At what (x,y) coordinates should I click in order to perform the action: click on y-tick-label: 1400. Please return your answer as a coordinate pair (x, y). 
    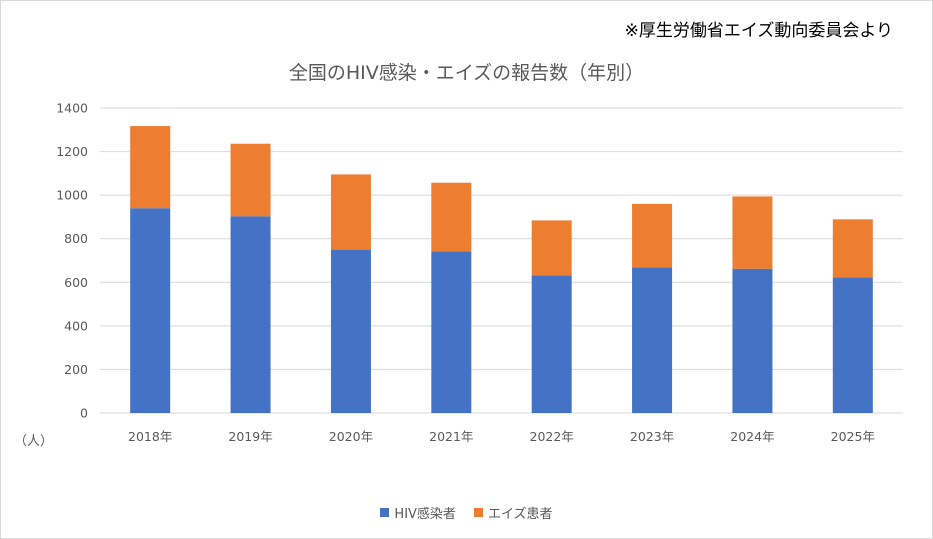
    Looking at the image, I should click on (72, 108).